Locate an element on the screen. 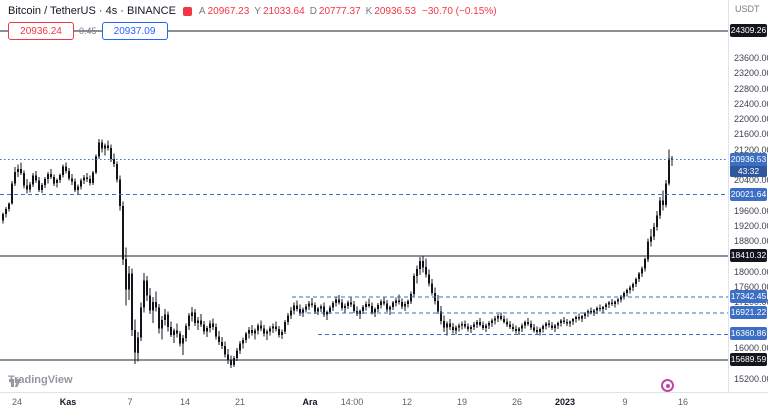 The height and width of the screenshot is (411, 768). price-badge-17342: 17342.45 is located at coordinates (748, 296).